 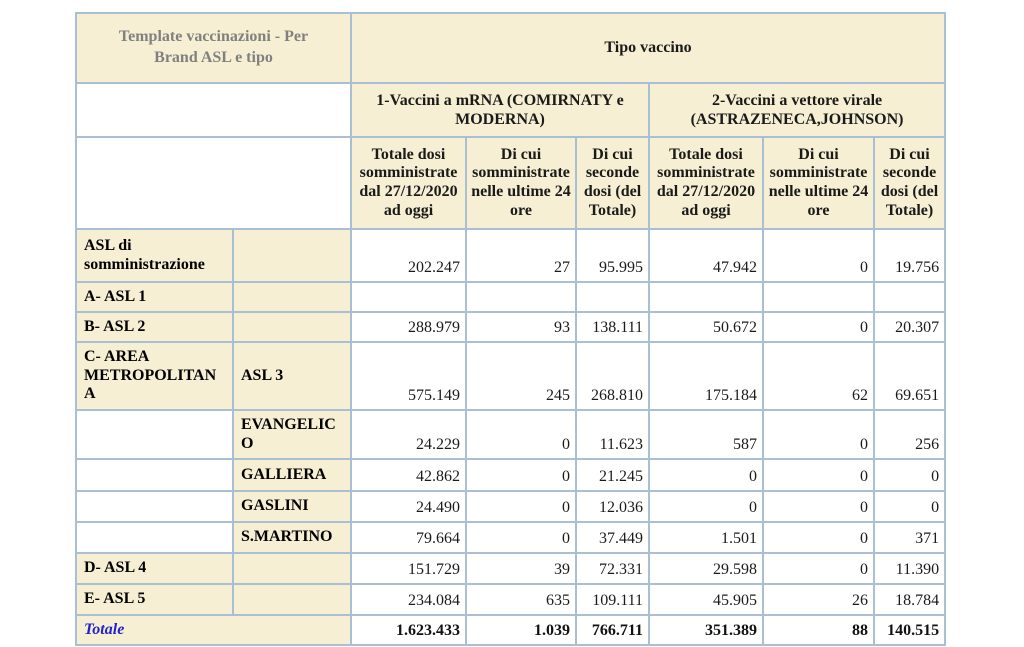 I want to click on value-cell: 202.247, so click(x=408, y=255).